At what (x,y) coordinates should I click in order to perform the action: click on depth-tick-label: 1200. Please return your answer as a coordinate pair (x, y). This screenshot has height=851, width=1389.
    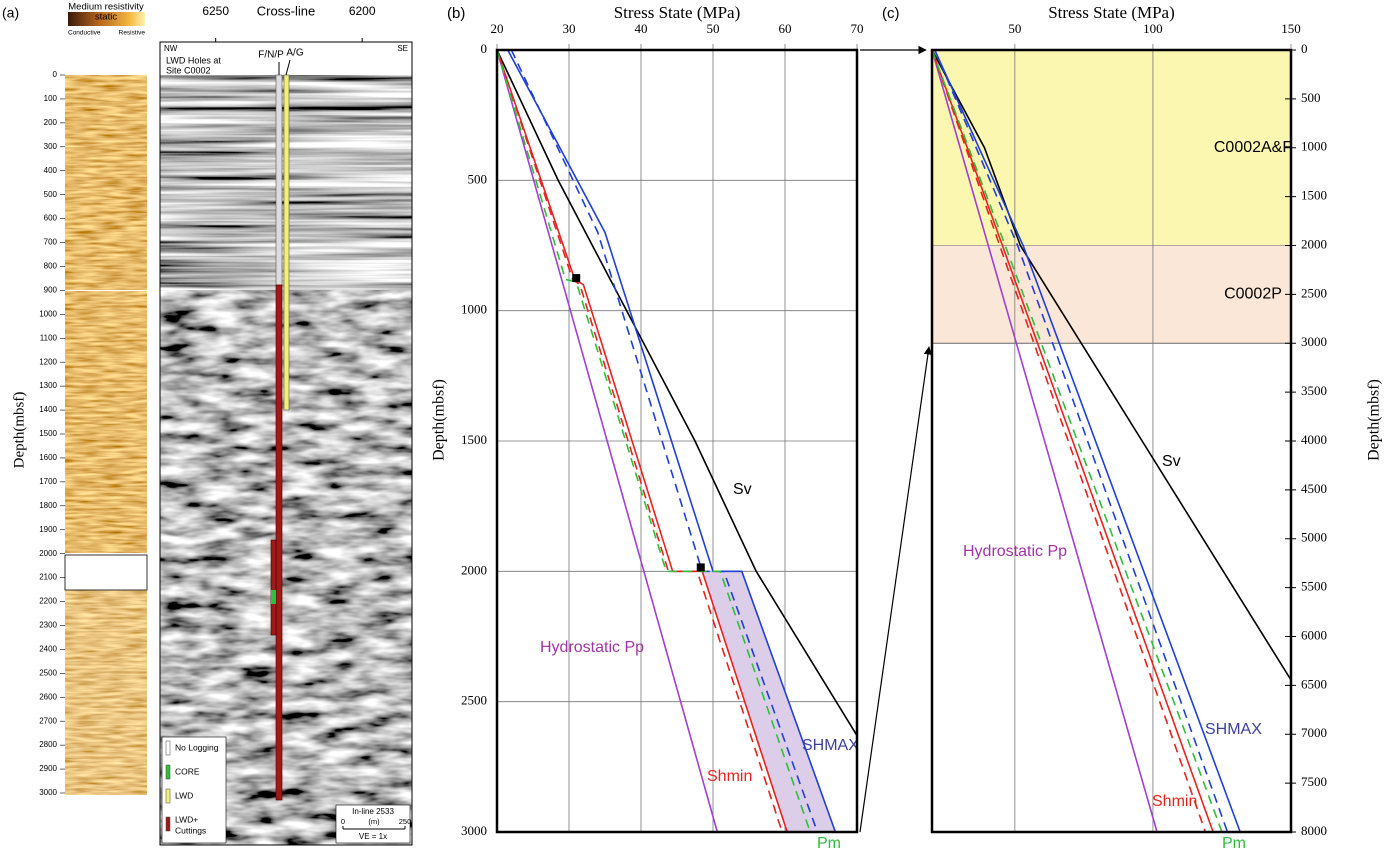
    Looking at the image, I should click on (48, 361).